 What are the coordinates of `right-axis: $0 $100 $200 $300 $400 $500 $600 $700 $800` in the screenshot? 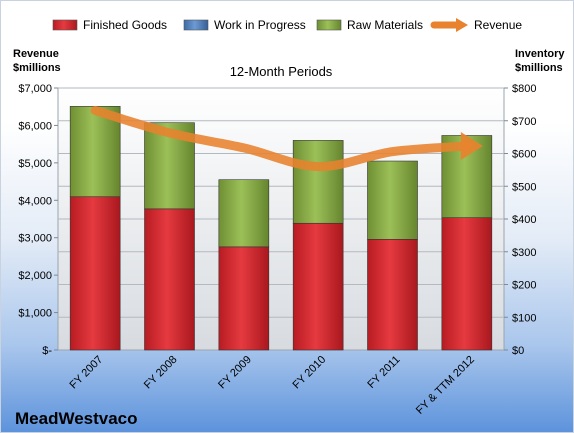 It's located at (520, 220).